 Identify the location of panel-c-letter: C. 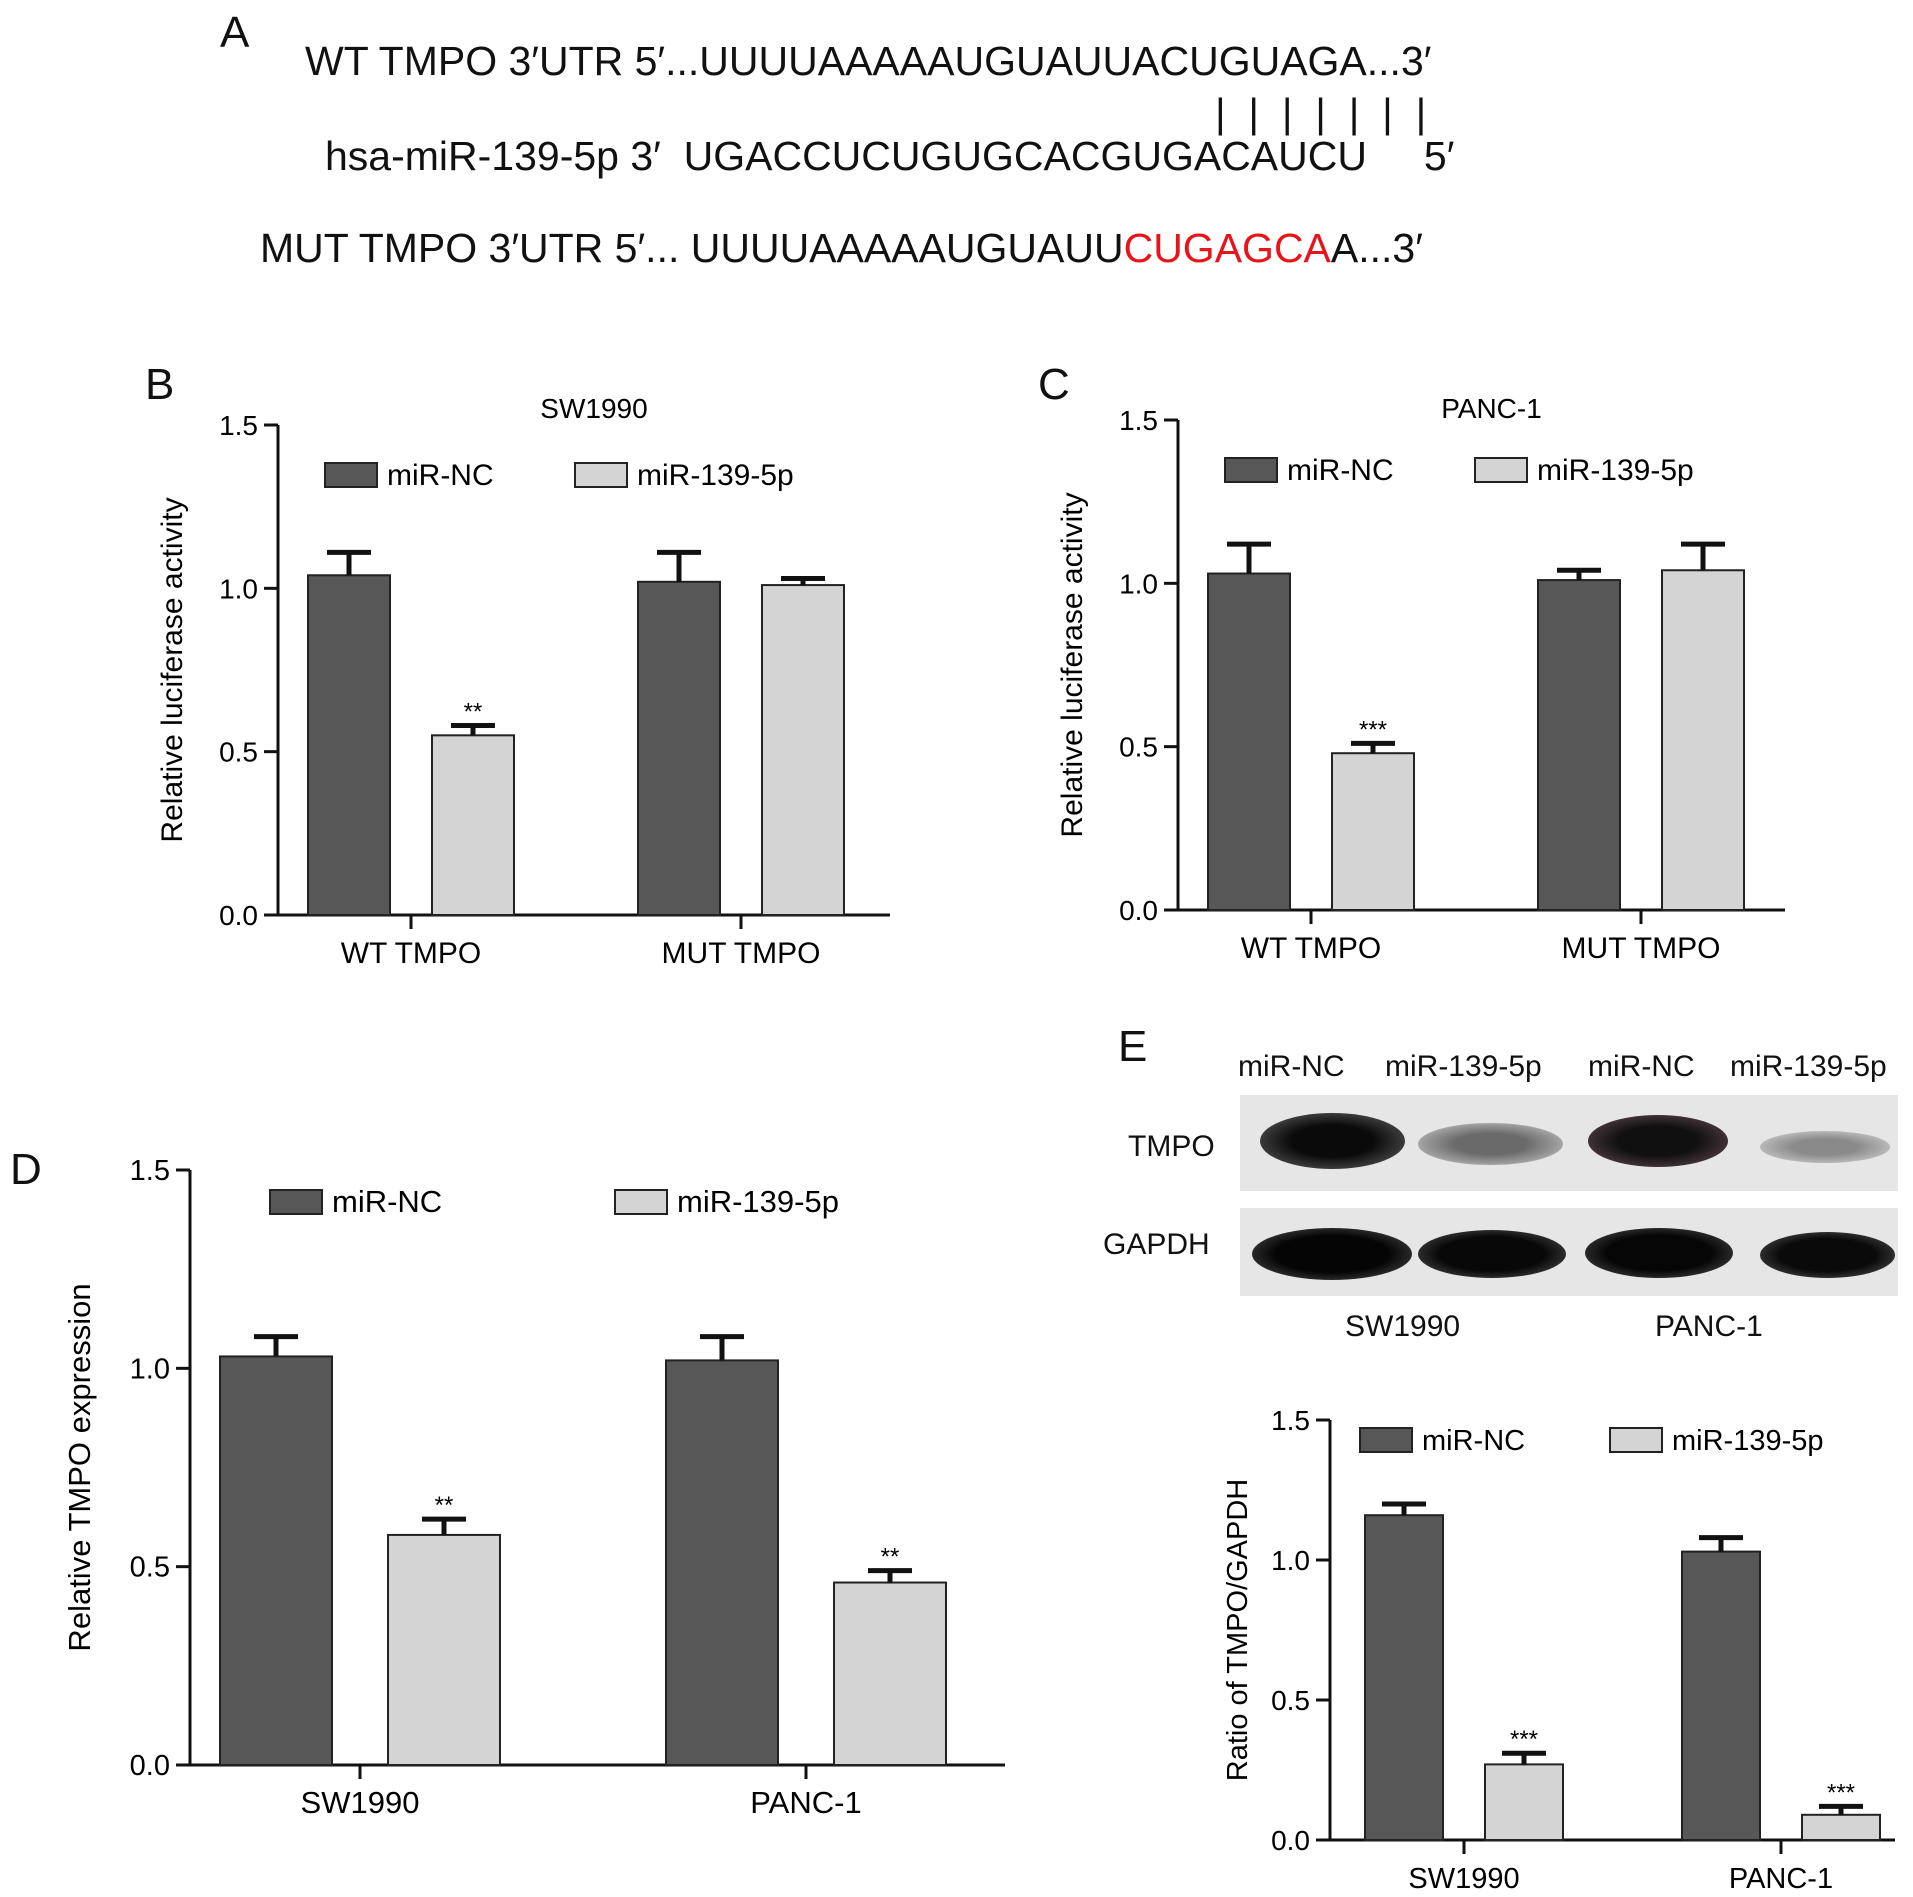
(1054, 384).